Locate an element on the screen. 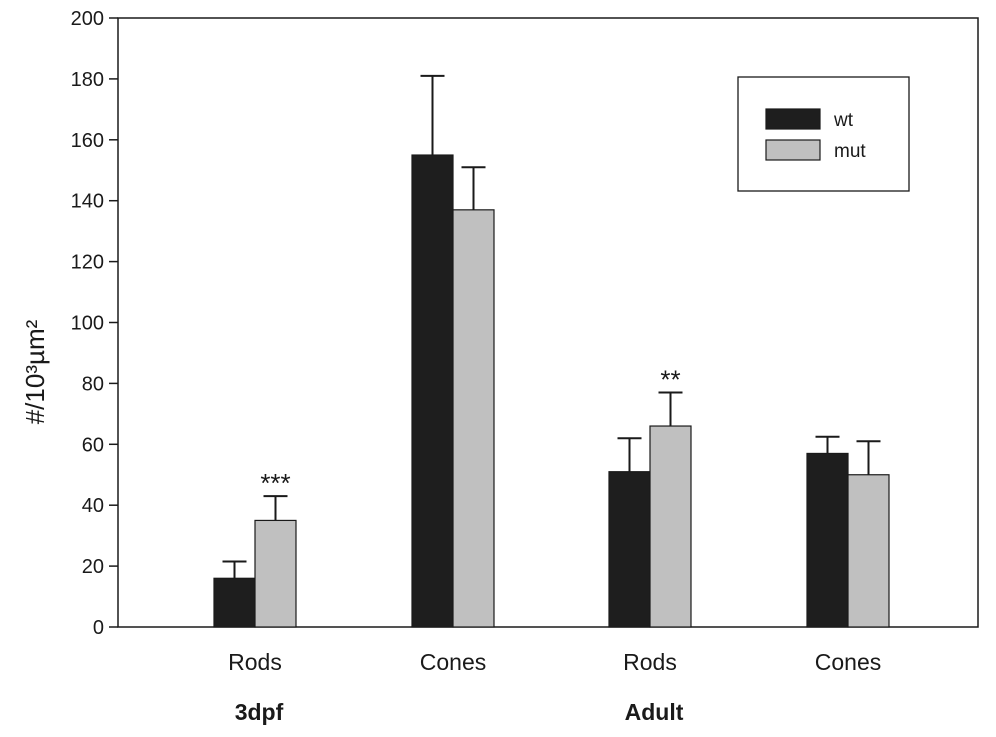  y-tick-label: 200 is located at coordinates (87, 19).